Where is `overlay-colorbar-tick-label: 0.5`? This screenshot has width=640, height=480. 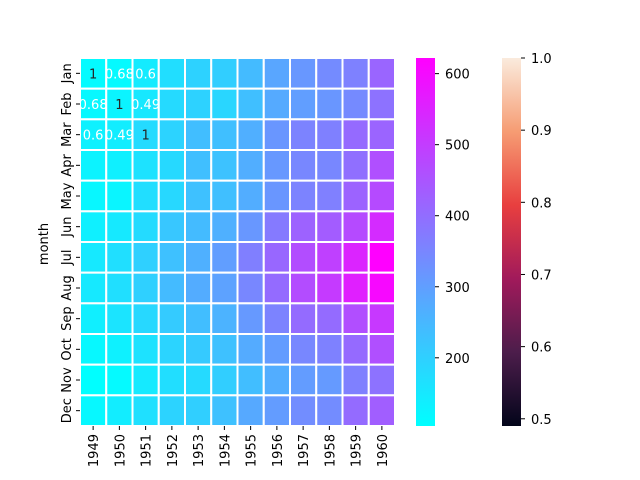
overlay-colorbar-tick-label: 0.5 is located at coordinates (541, 420).